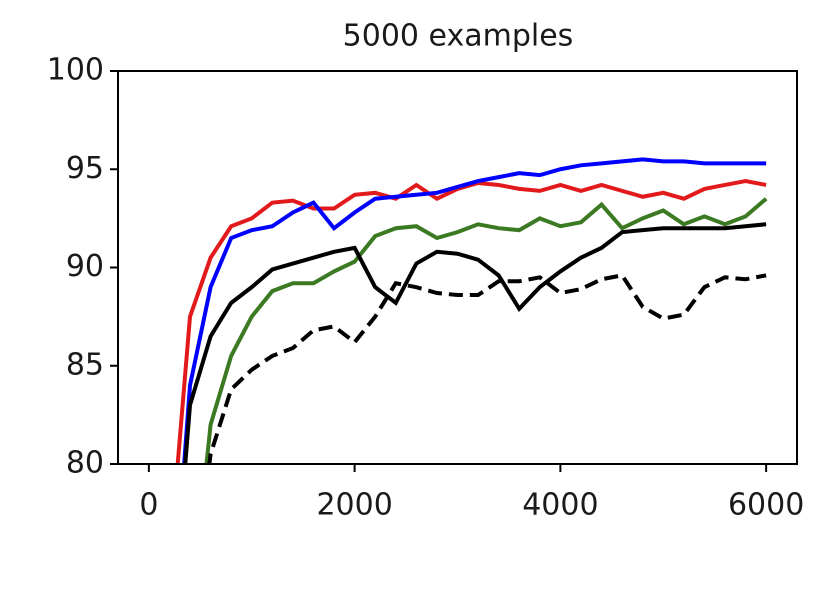 This screenshot has height=591, width=838. I want to click on y-tick-label: 80, so click(85, 463).